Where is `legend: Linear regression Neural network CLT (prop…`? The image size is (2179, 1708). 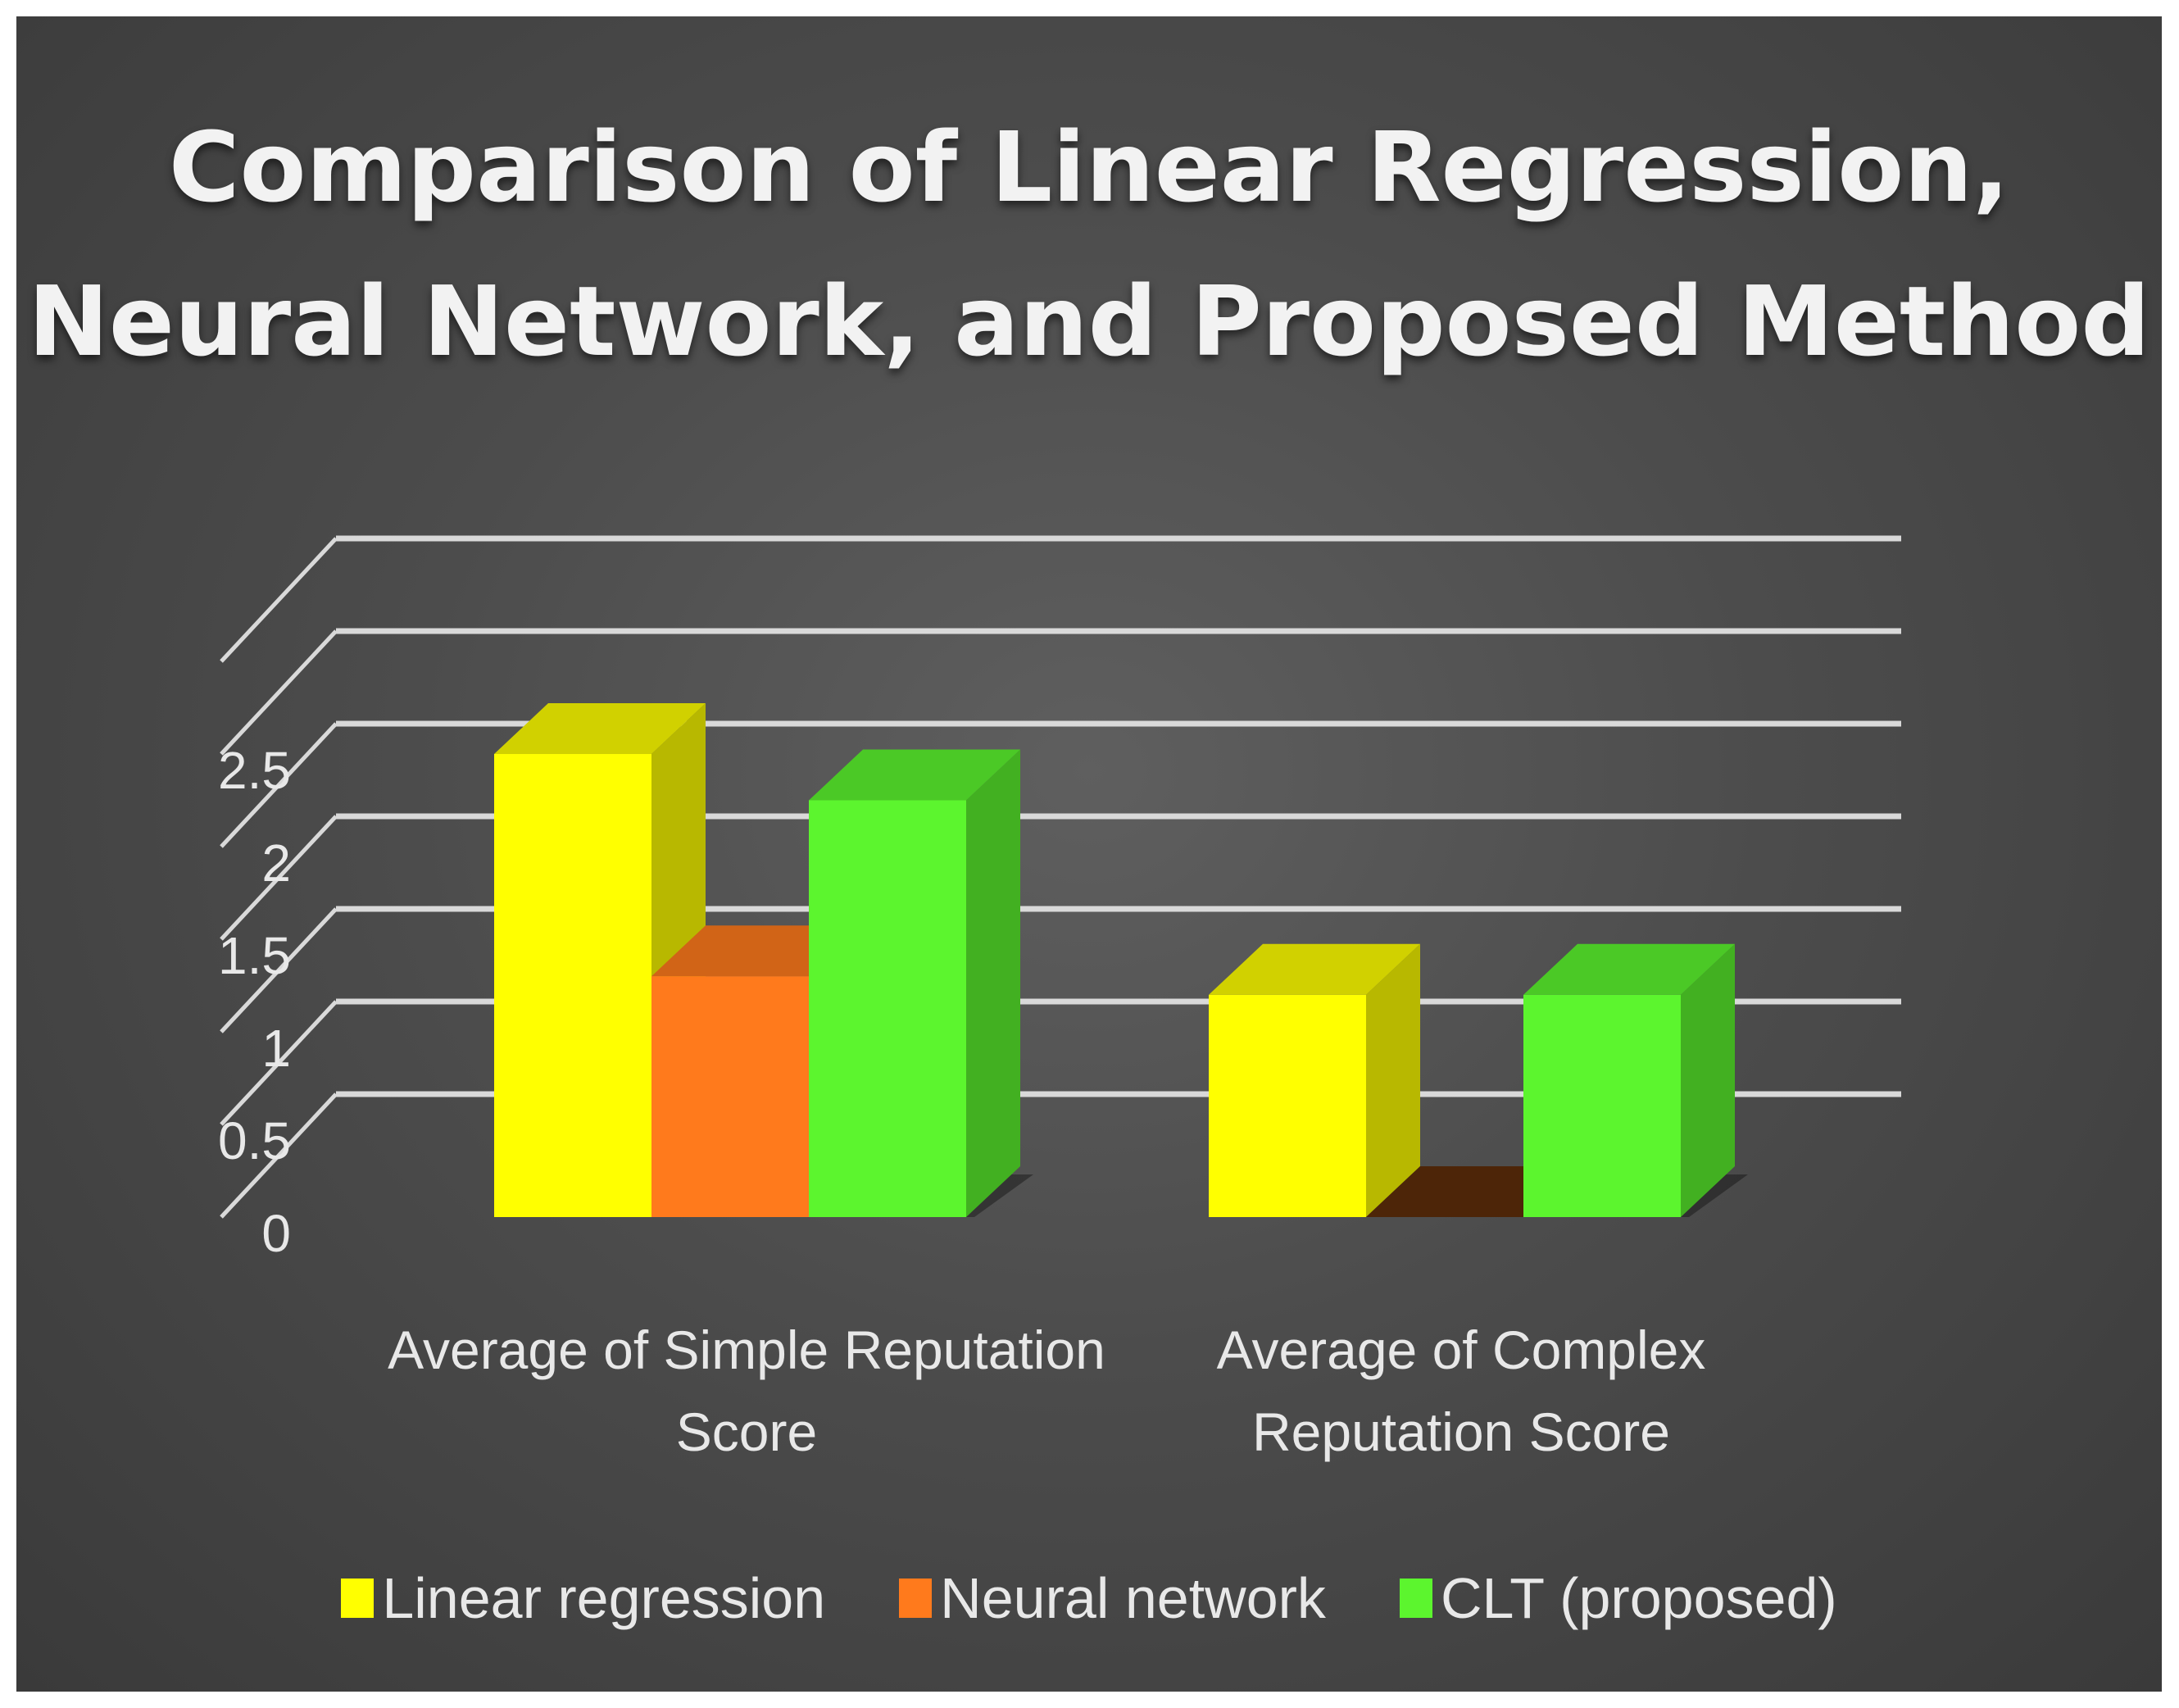
legend: Linear regression Neural network CLT (prop… is located at coordinates (1089, 1598).